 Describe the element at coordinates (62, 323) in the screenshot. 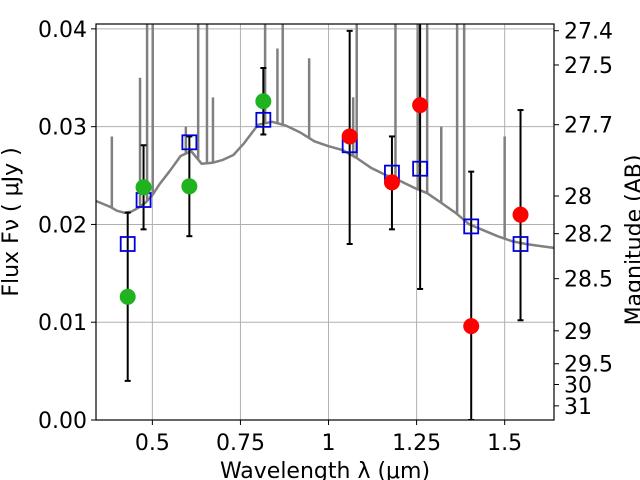

I see `y-tick-label: 0.01` at that location.